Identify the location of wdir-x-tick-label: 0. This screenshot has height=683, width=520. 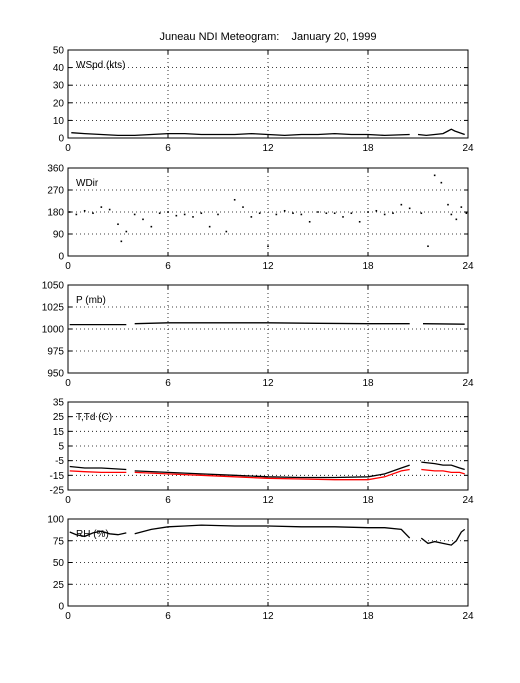
(68, 266).